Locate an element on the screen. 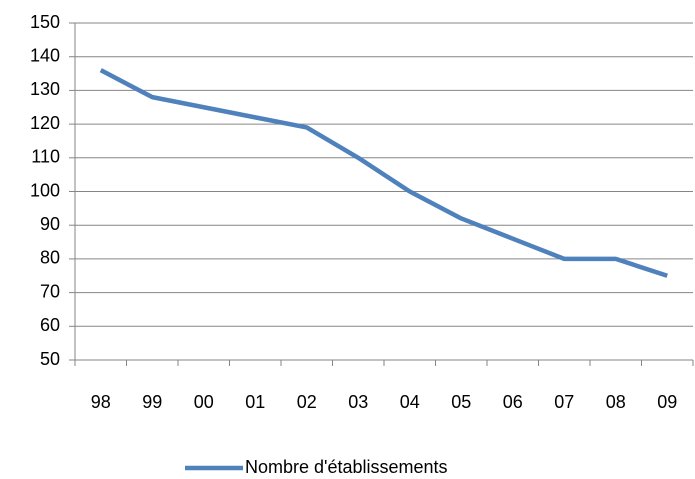 The width and height of the screenshot is (695, 479). y-tick-label: 50 is located at coordinates (50, 359).